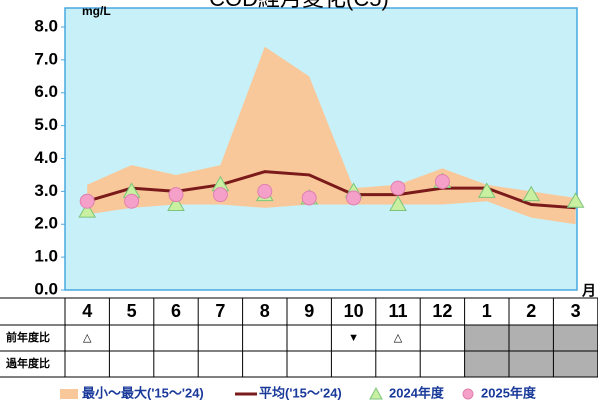 The width and height of the screenshot is (598, 409). I want to click on y-tick-label: 6.0, so click(46, 91).